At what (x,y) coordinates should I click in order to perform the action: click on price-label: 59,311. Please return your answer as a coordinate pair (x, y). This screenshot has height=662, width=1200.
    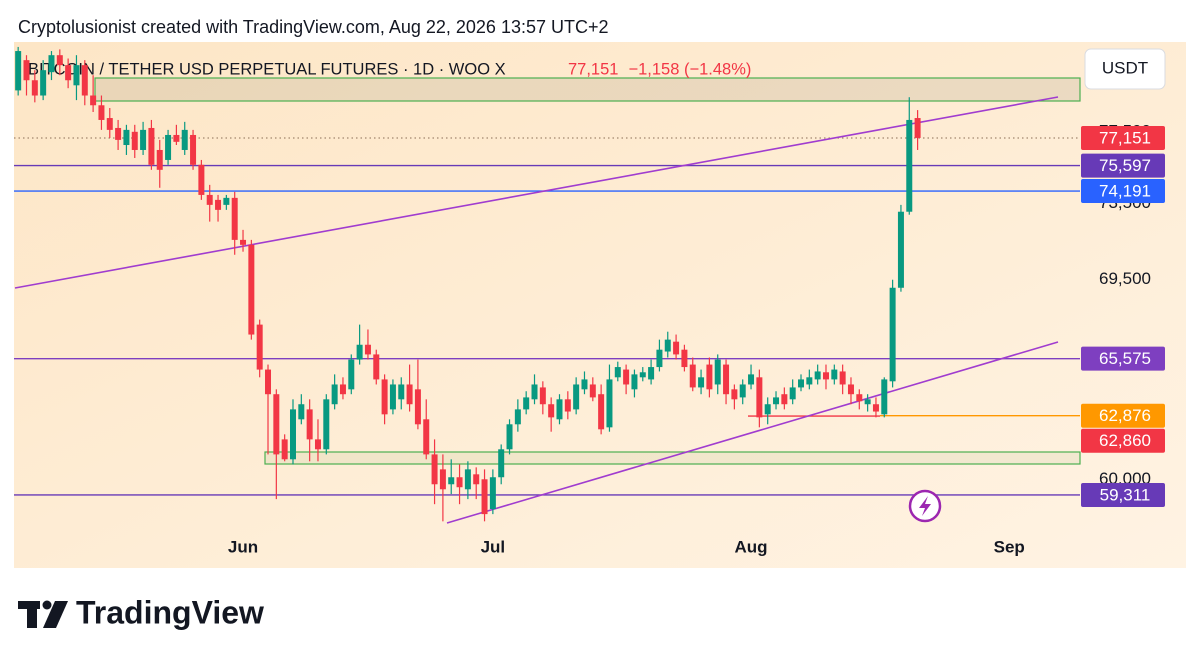
    Looking at the image, I should click on (1125, 494).